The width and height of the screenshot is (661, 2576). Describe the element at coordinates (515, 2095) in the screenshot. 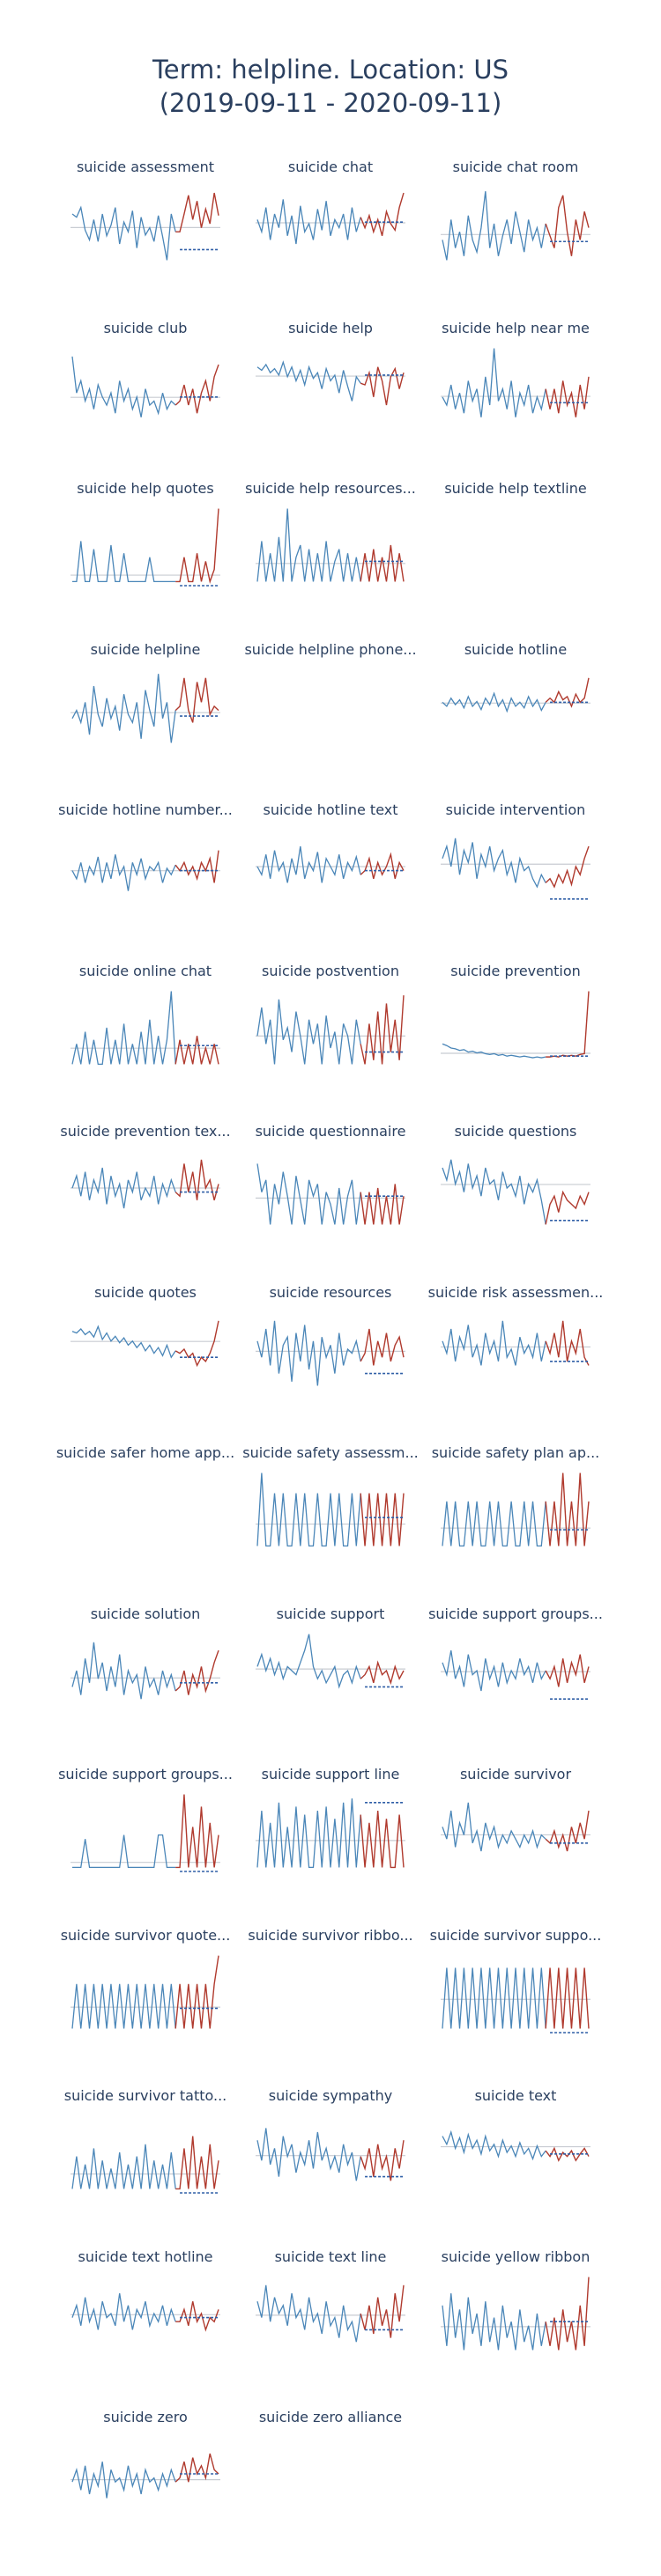

I see `panel-title: suicide text` at that location.